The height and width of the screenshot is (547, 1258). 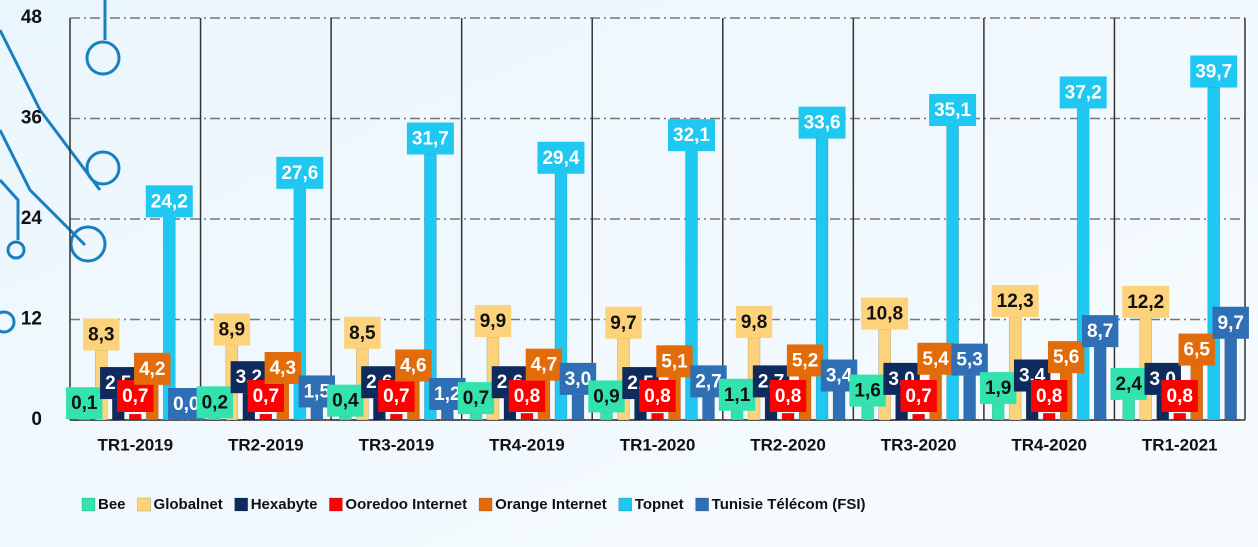 I want to click on value-label-text: 4,2, so click(x=152, y=369).